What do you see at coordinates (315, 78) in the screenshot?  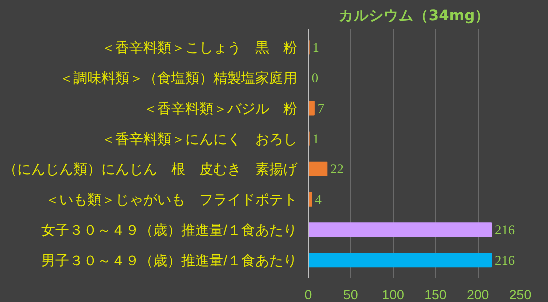 I see `data-label: 0` at bounding box center [315, 78].